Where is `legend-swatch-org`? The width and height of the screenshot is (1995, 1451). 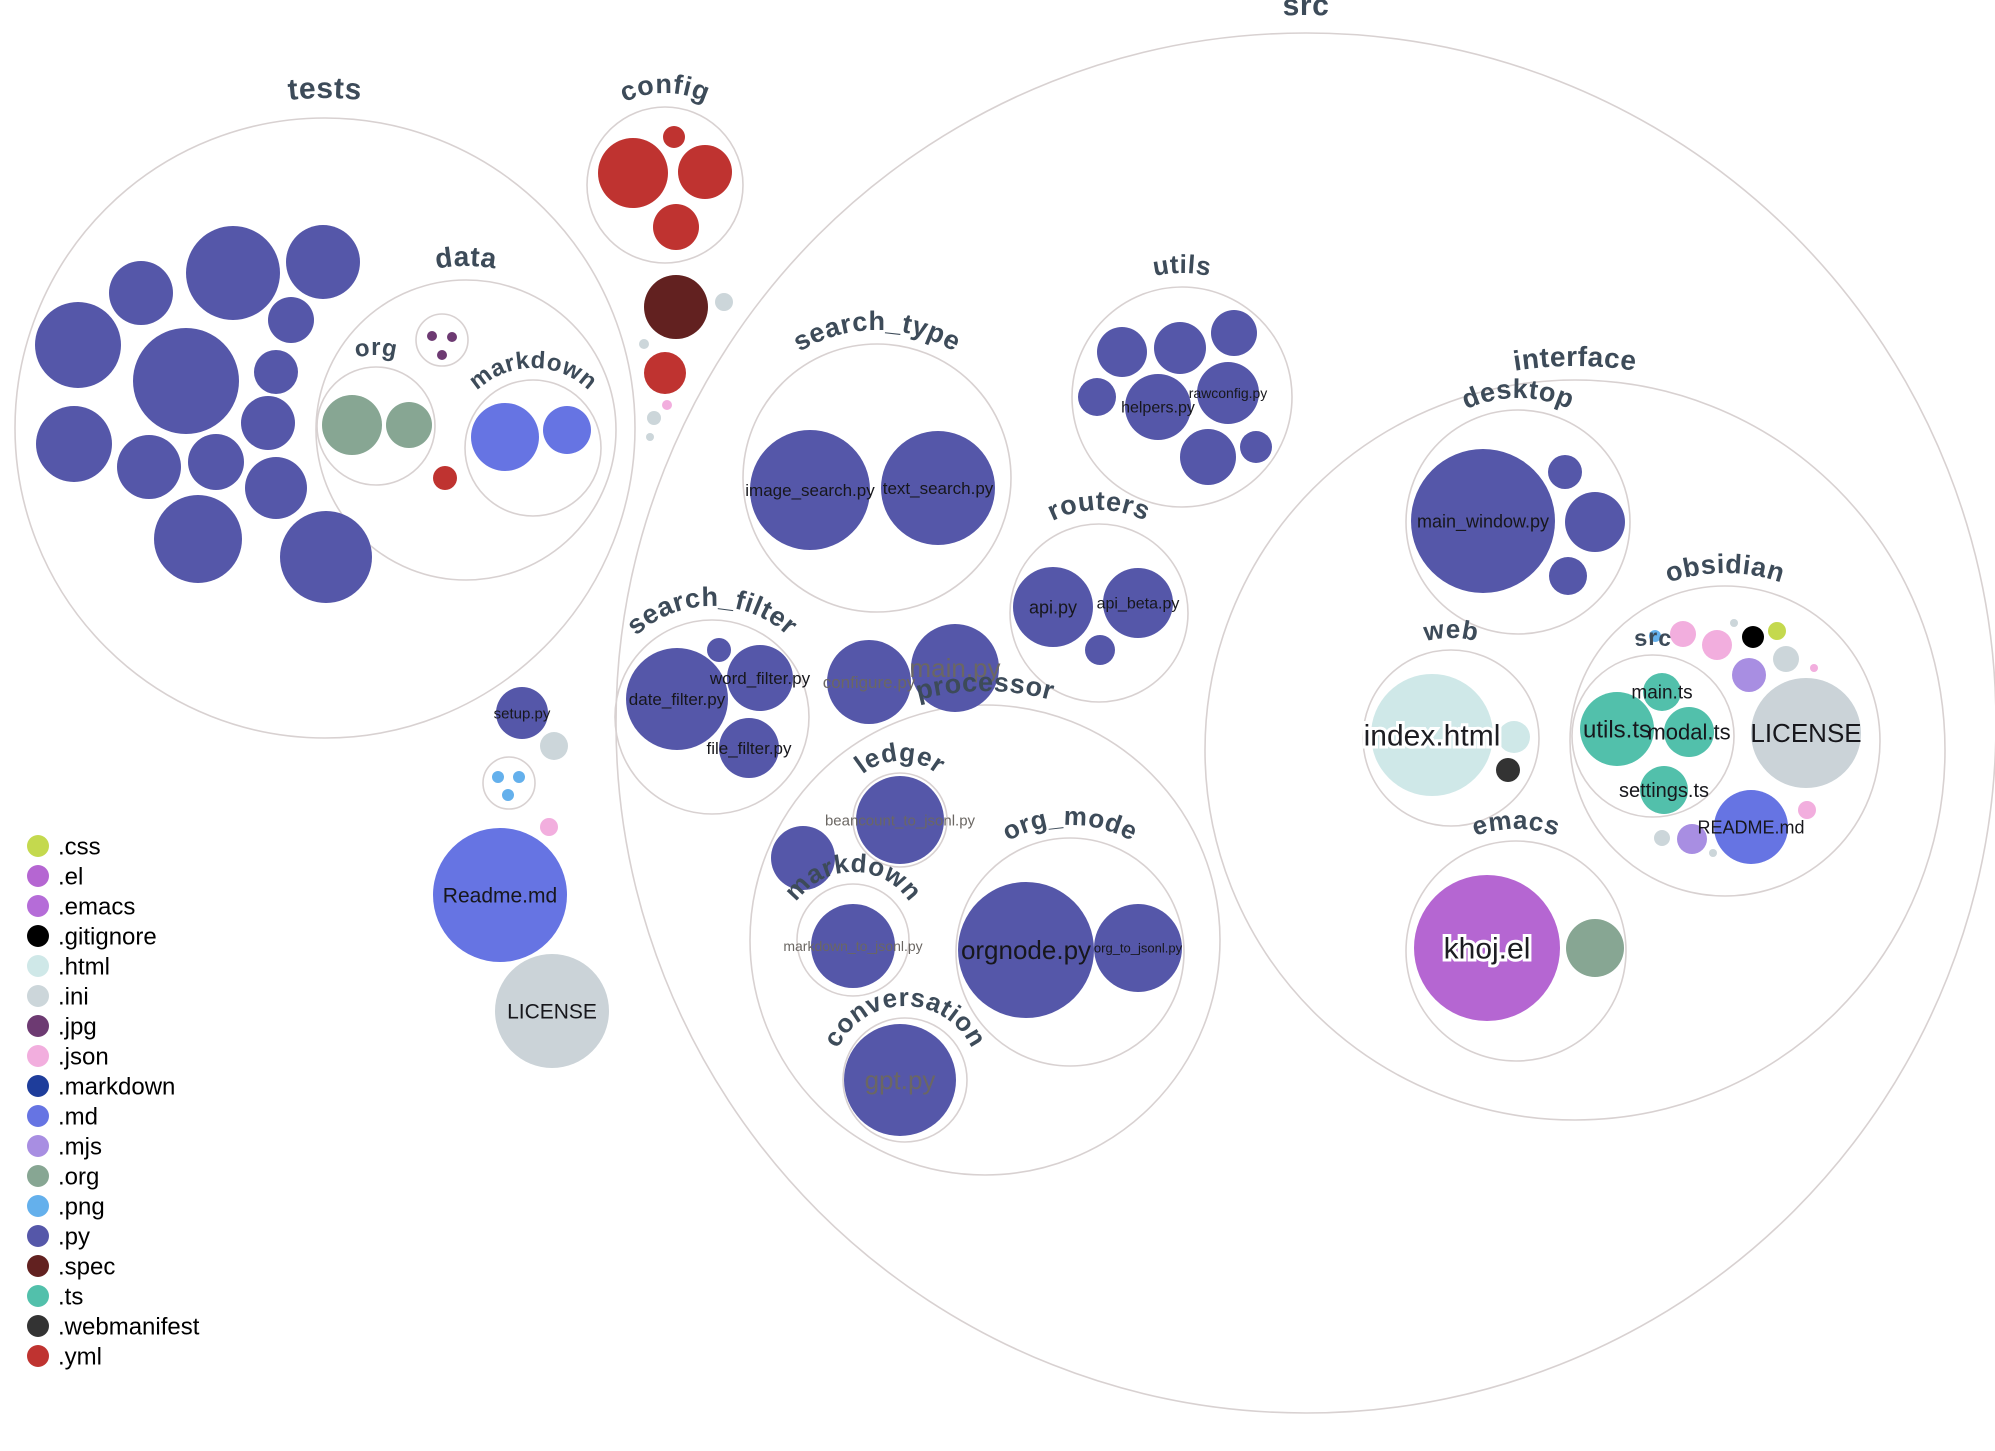 legend-swatch-org is located at coordinates (38, 1176).